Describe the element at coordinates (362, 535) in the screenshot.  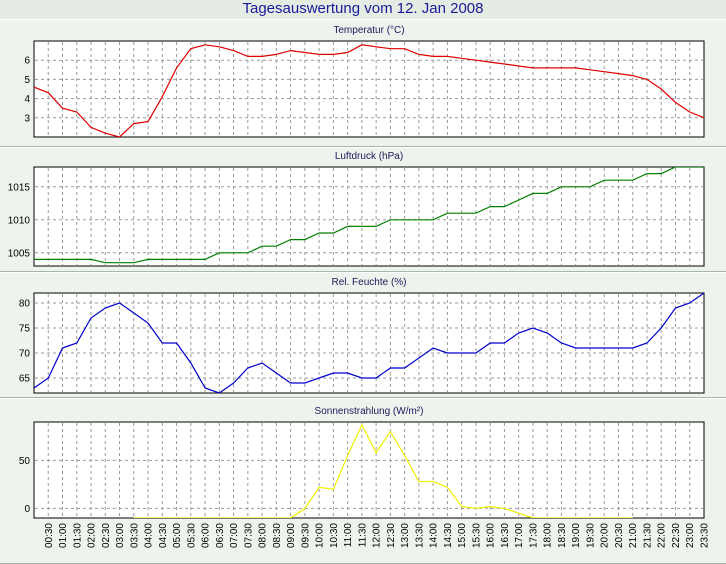
I see `x-tick-label: 11:30` at that location.